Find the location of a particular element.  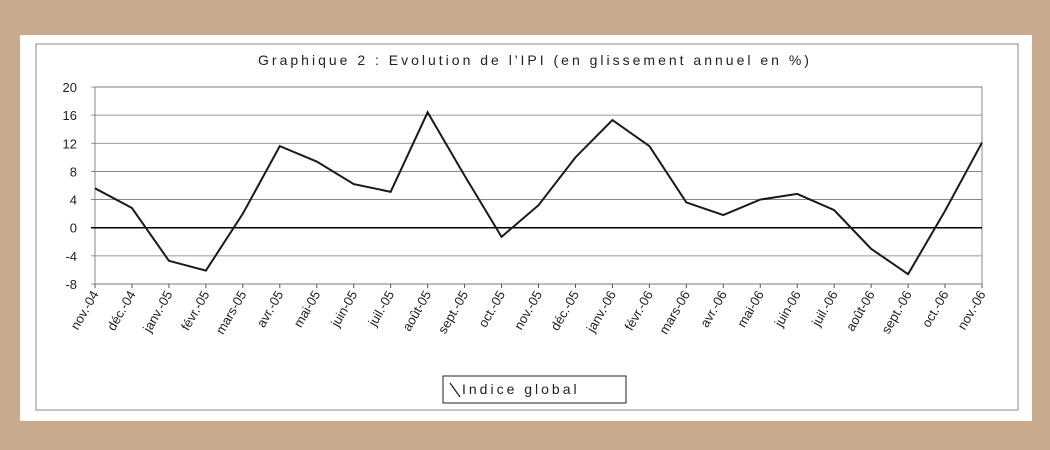

y-tick-label: 16 is located at coordinates (70, 115).